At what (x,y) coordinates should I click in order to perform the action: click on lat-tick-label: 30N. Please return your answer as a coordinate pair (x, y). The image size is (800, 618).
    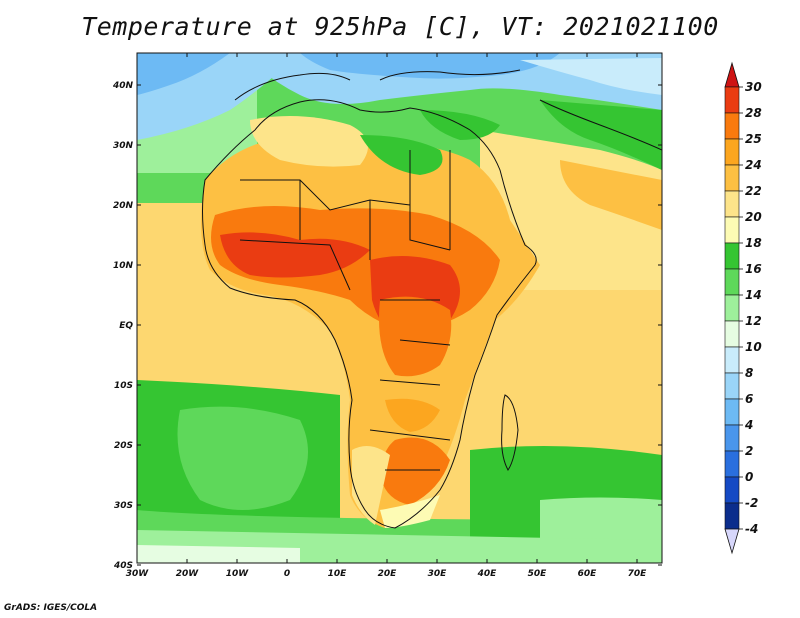
    Looking at the image, I should click on (123, 146).